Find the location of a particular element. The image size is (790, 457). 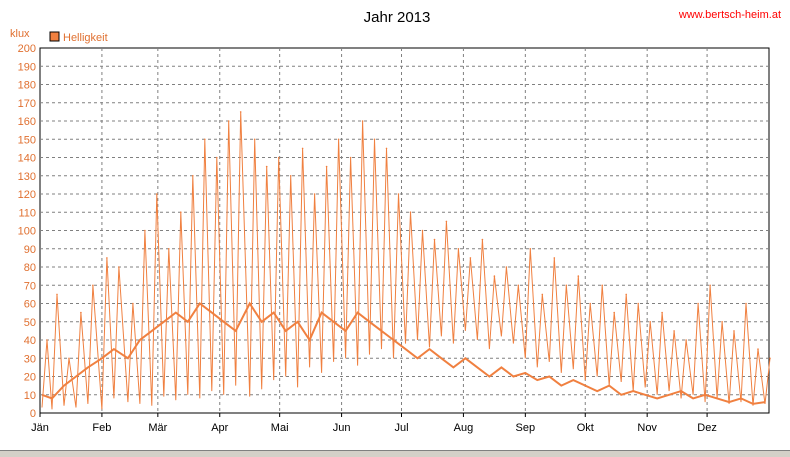

legend-swatch is located at coordinates (54, 36).